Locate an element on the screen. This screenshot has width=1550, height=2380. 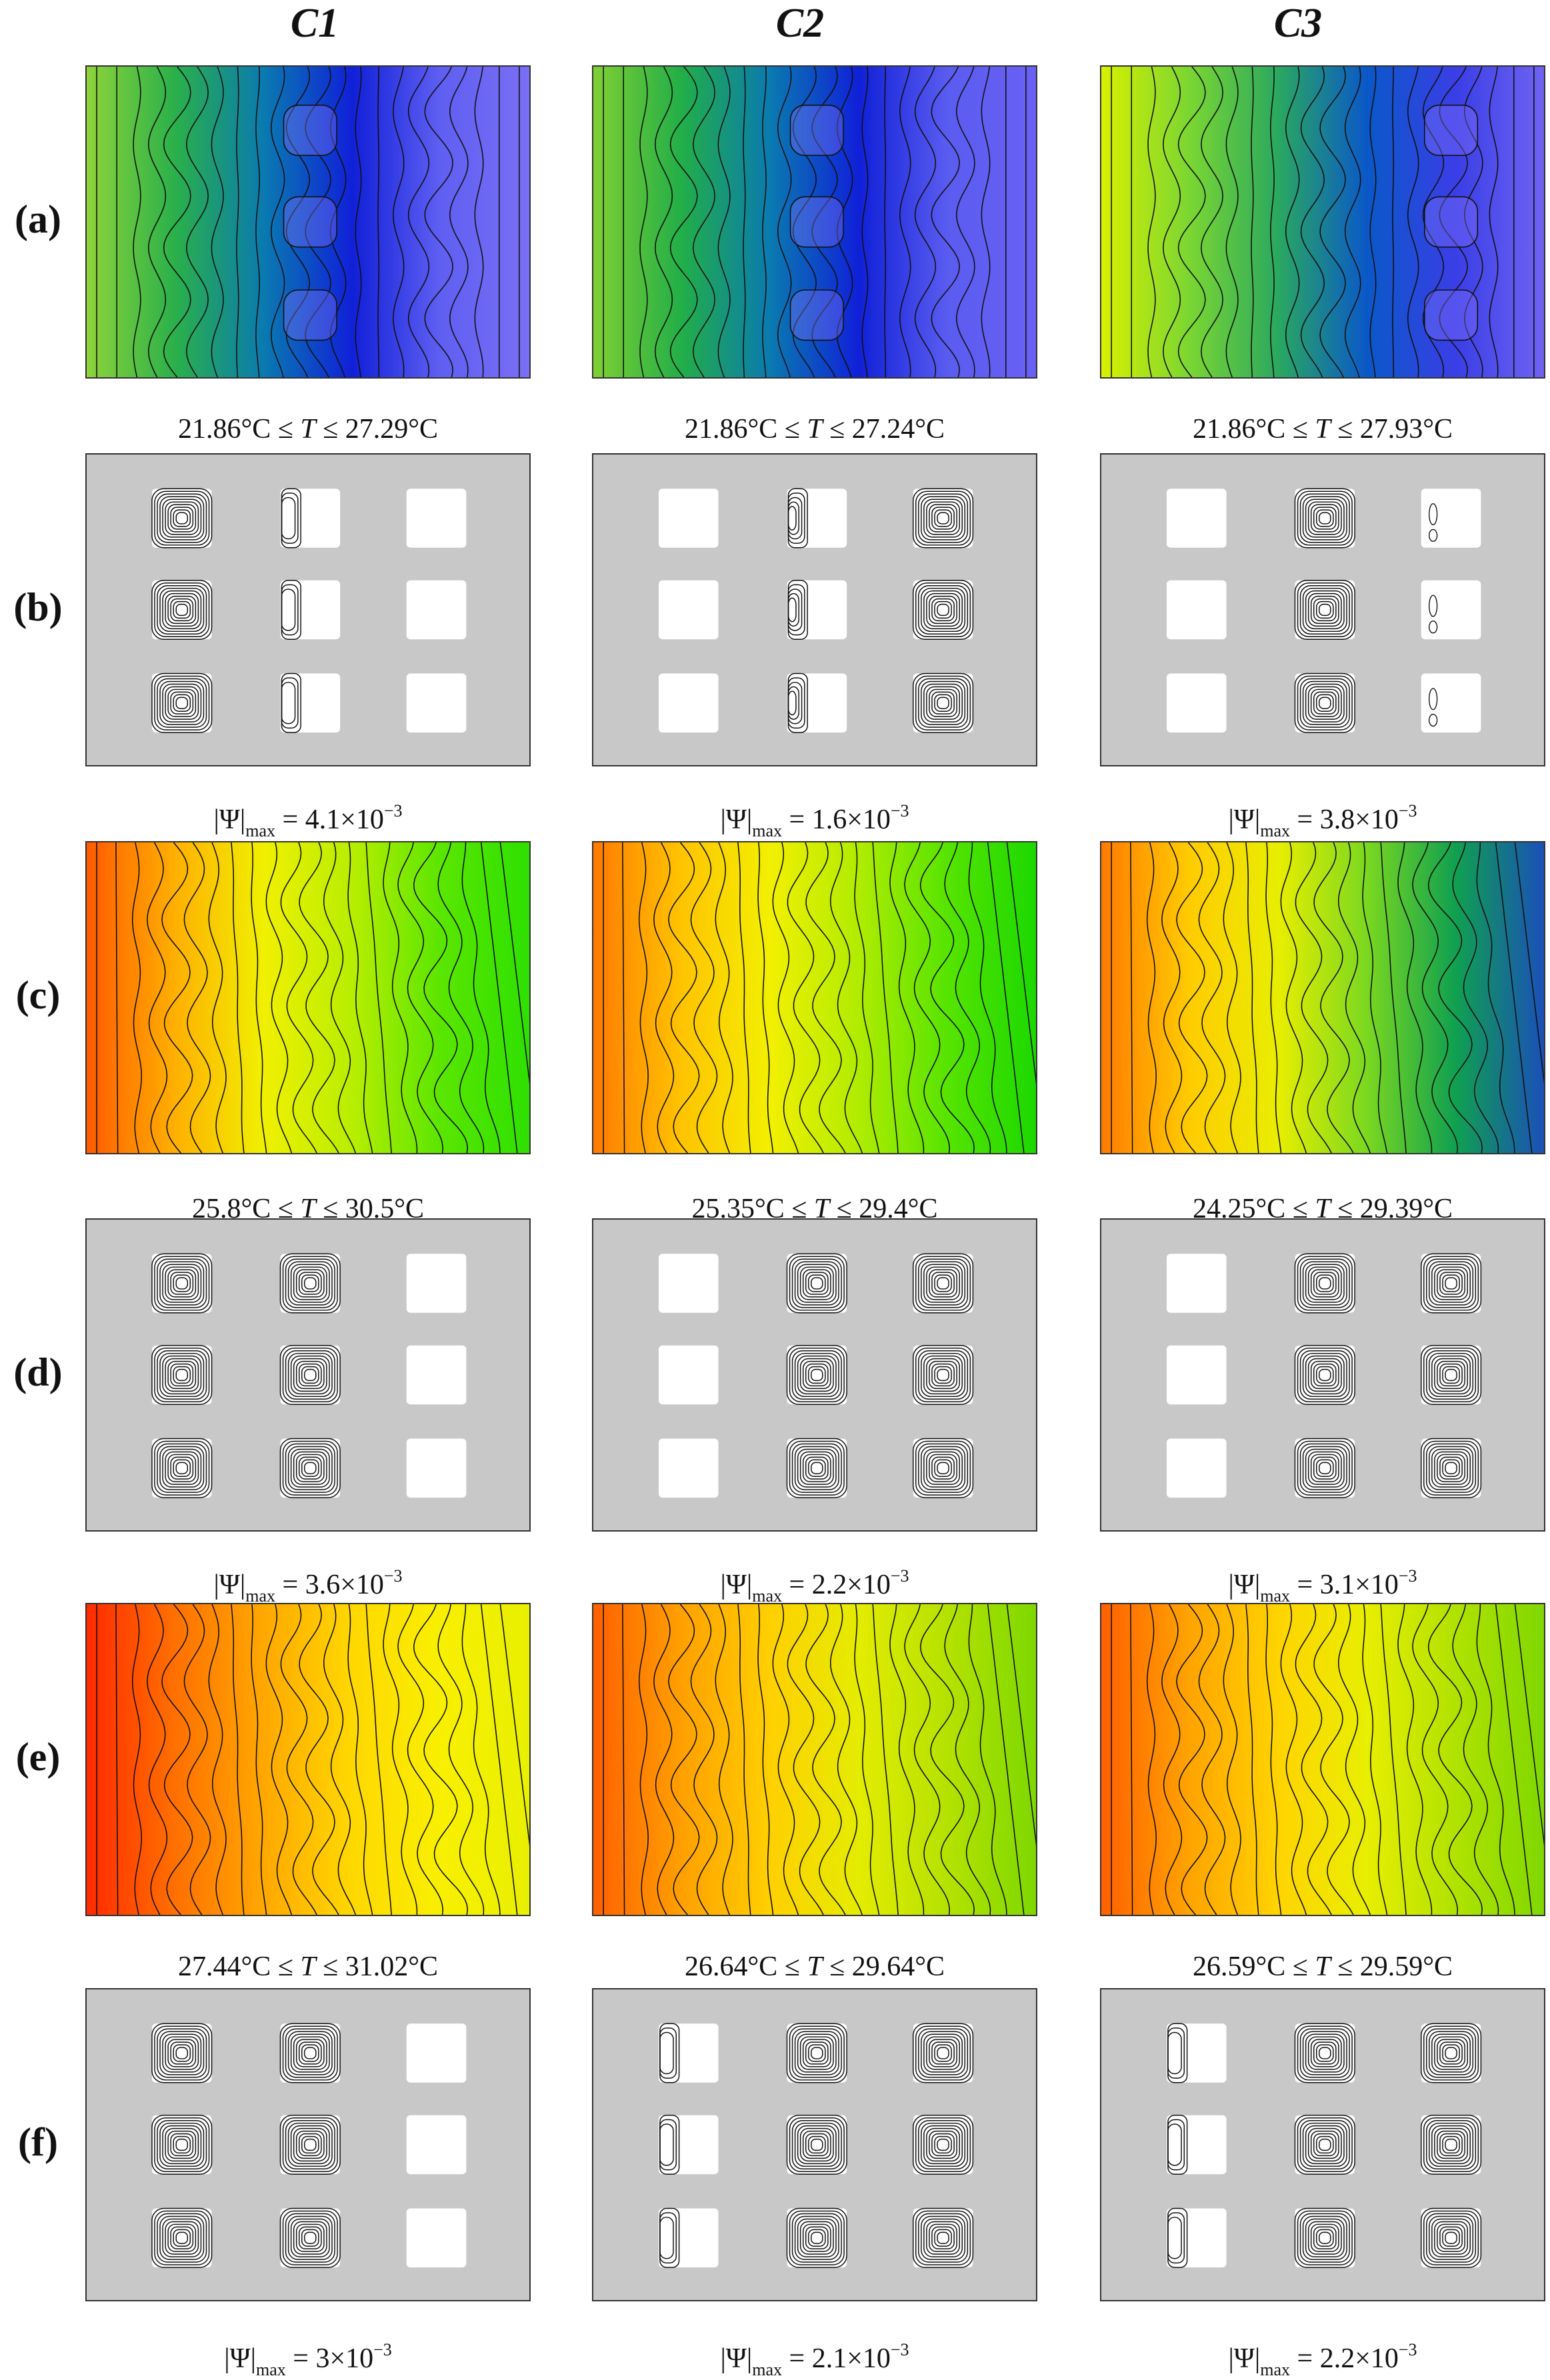
panel-plot is located at coordinates (814, 997).